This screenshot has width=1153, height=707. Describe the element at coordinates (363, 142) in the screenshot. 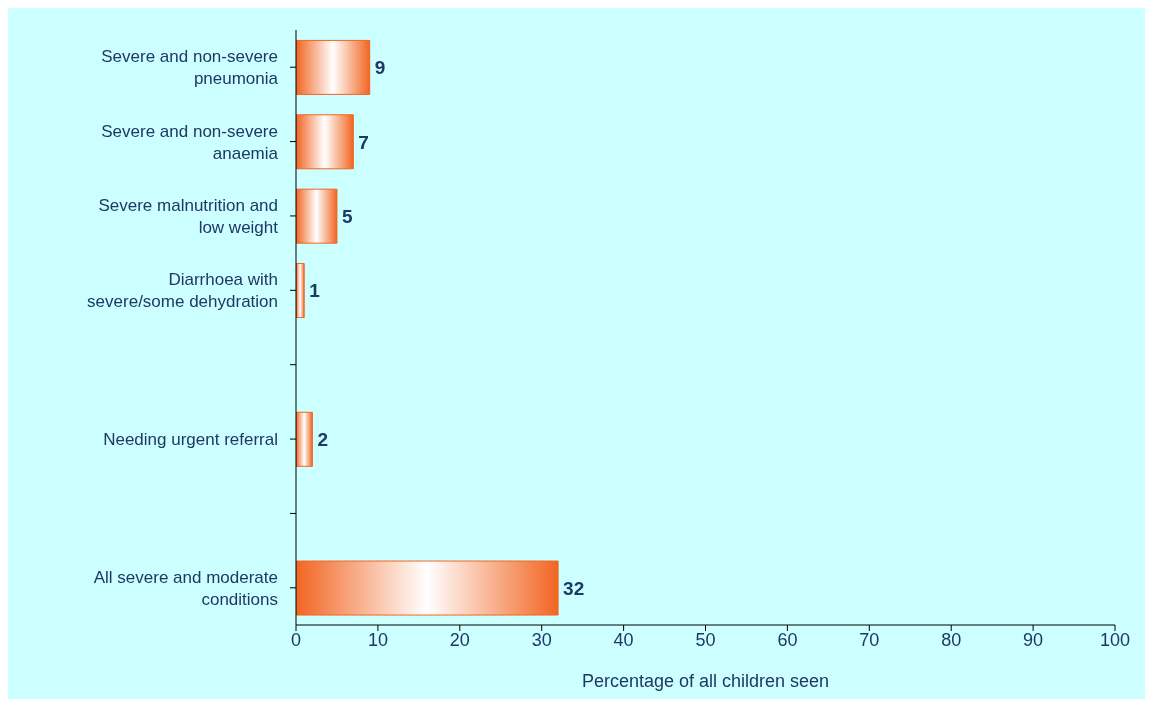

I see `data-label: 7` at that location.